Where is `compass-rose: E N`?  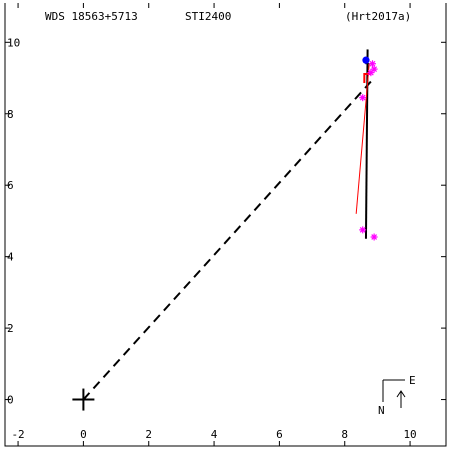 compass-rose: E N is located at coordinates (397, 395).